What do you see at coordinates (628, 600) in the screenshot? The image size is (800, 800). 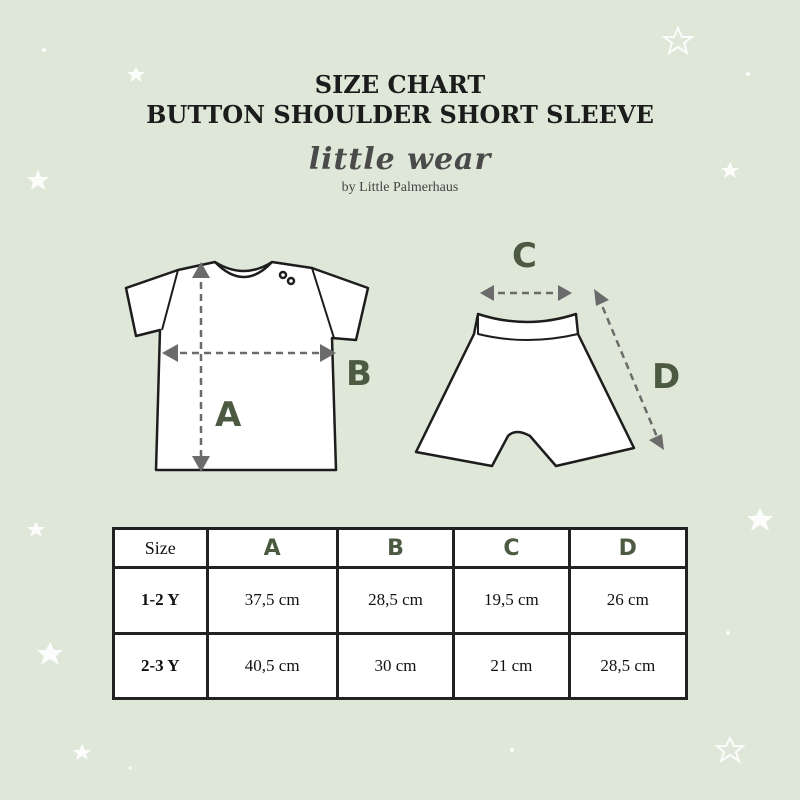 I see `cell-d: 26 cm` at bounding box center [628, 600].